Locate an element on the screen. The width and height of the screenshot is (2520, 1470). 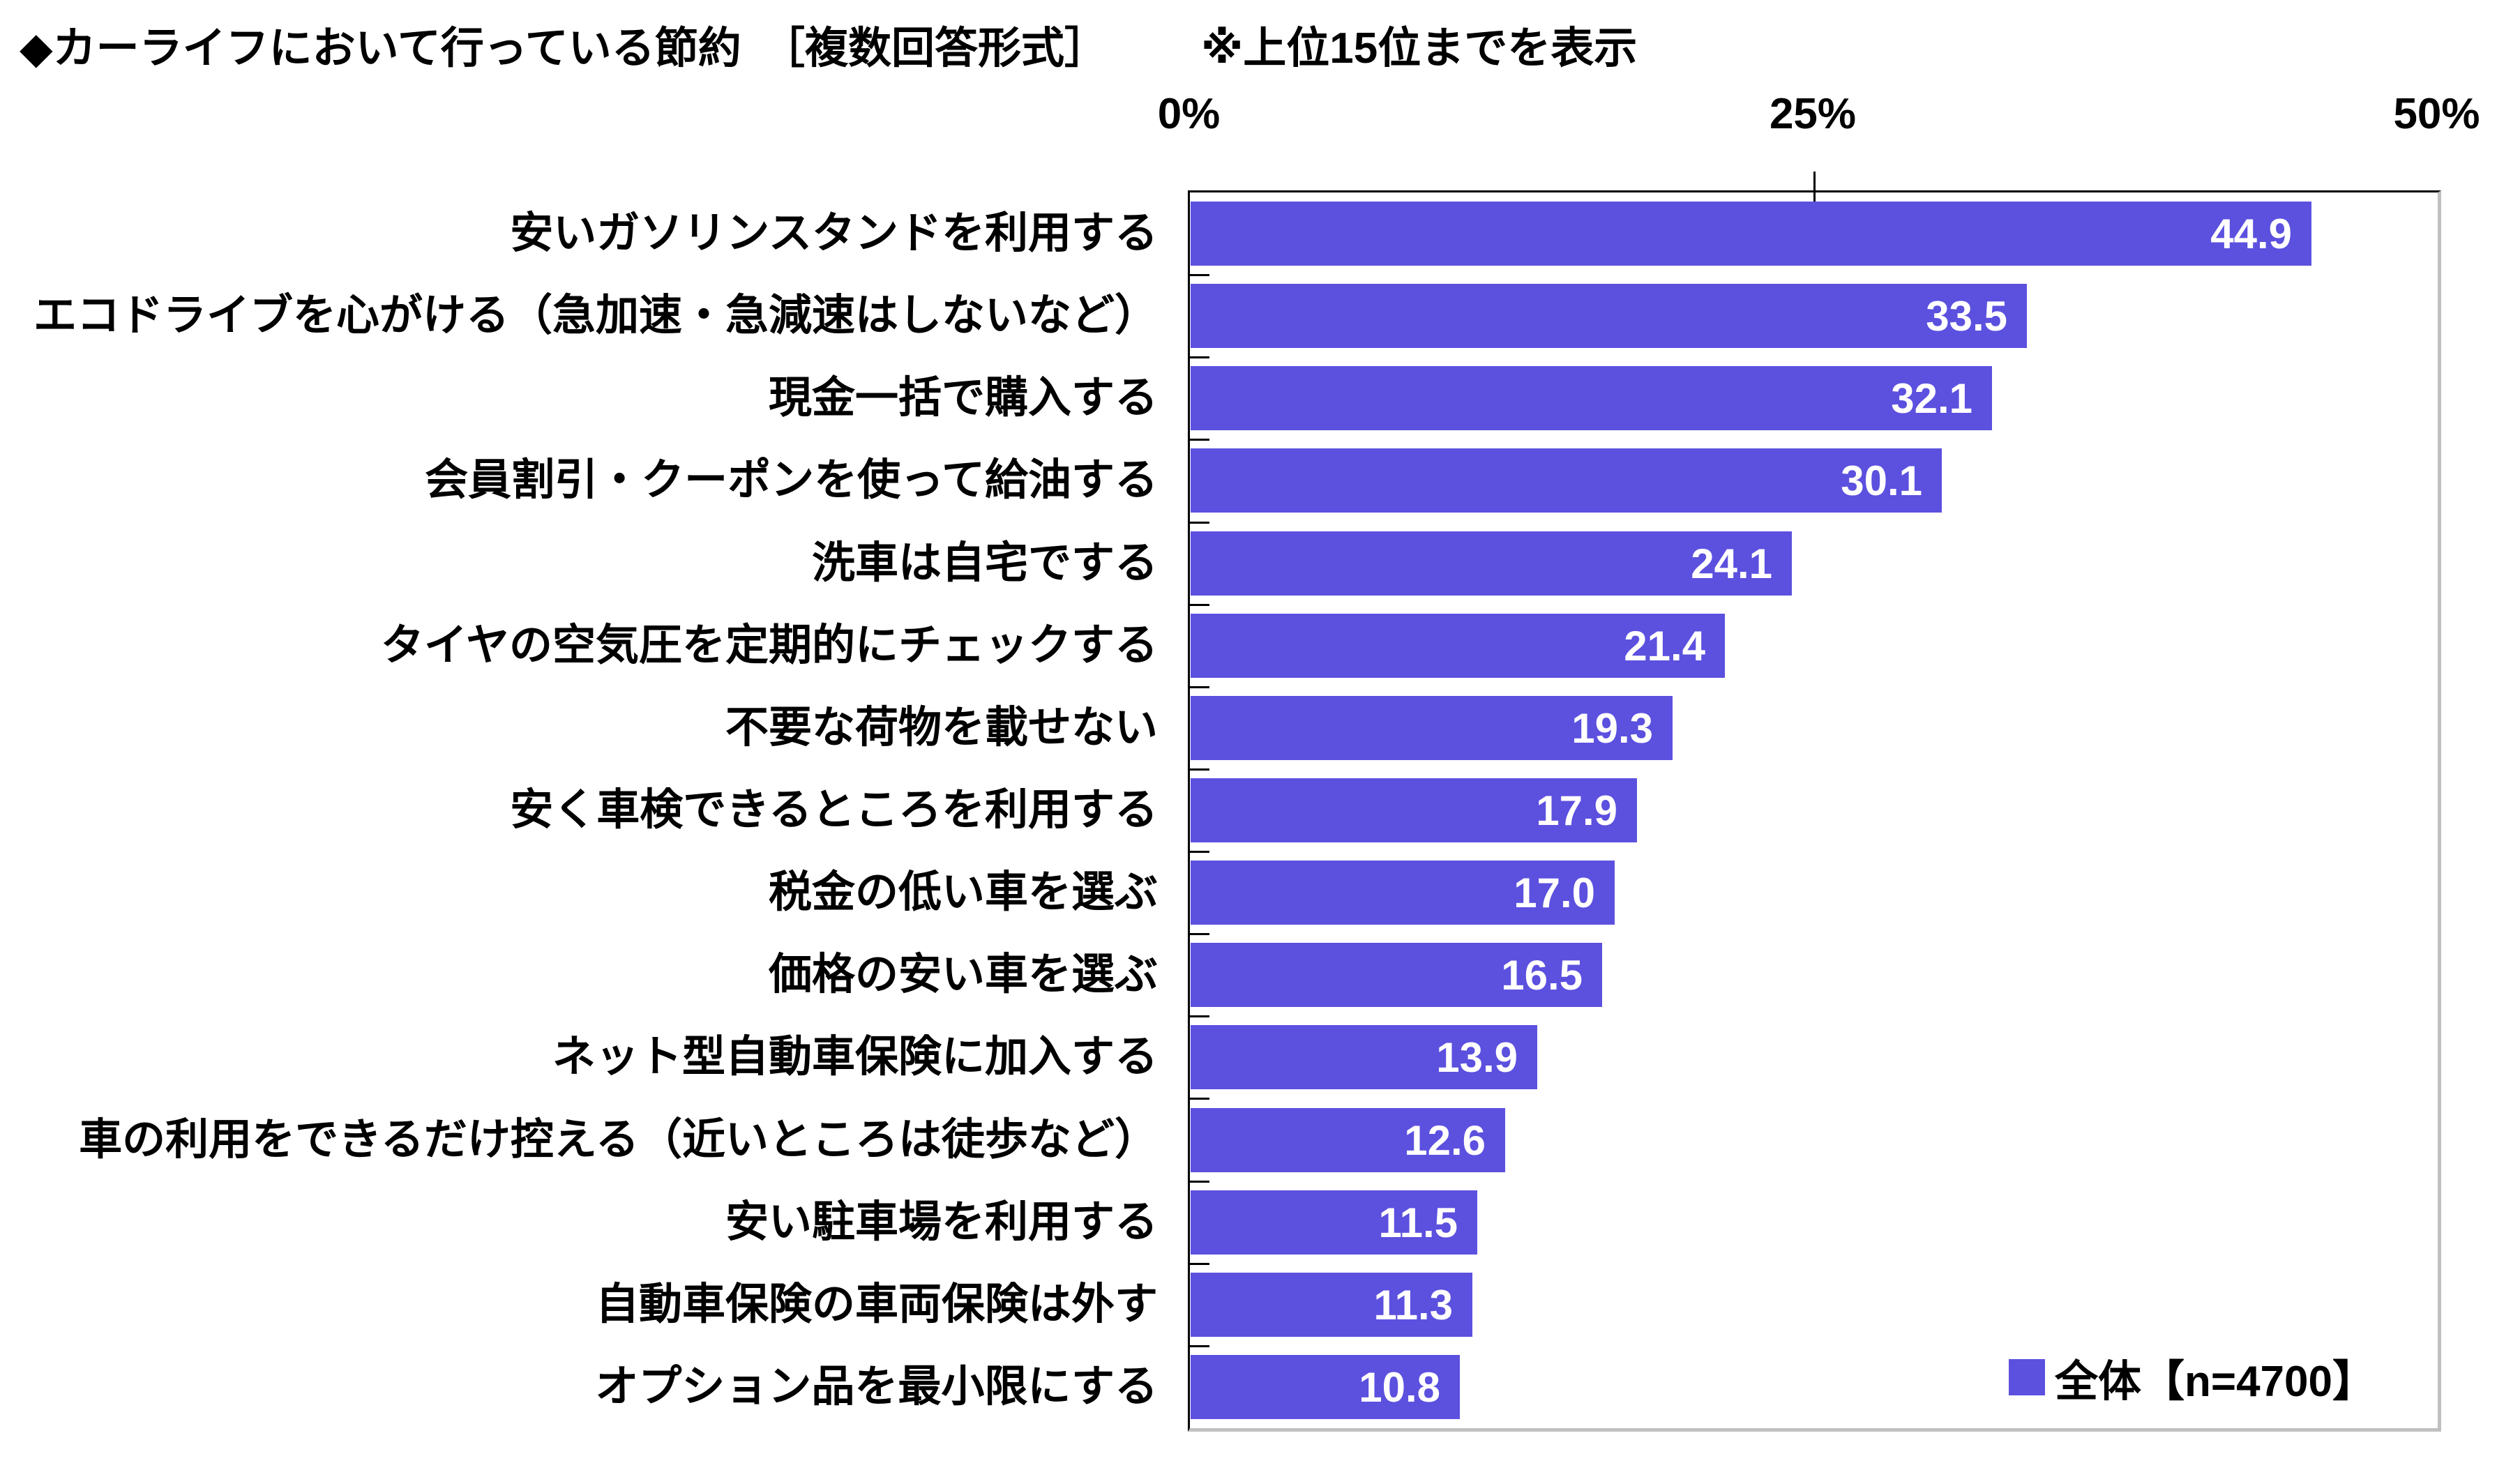
legend-swatch is located at coordinates (2027, 1377).